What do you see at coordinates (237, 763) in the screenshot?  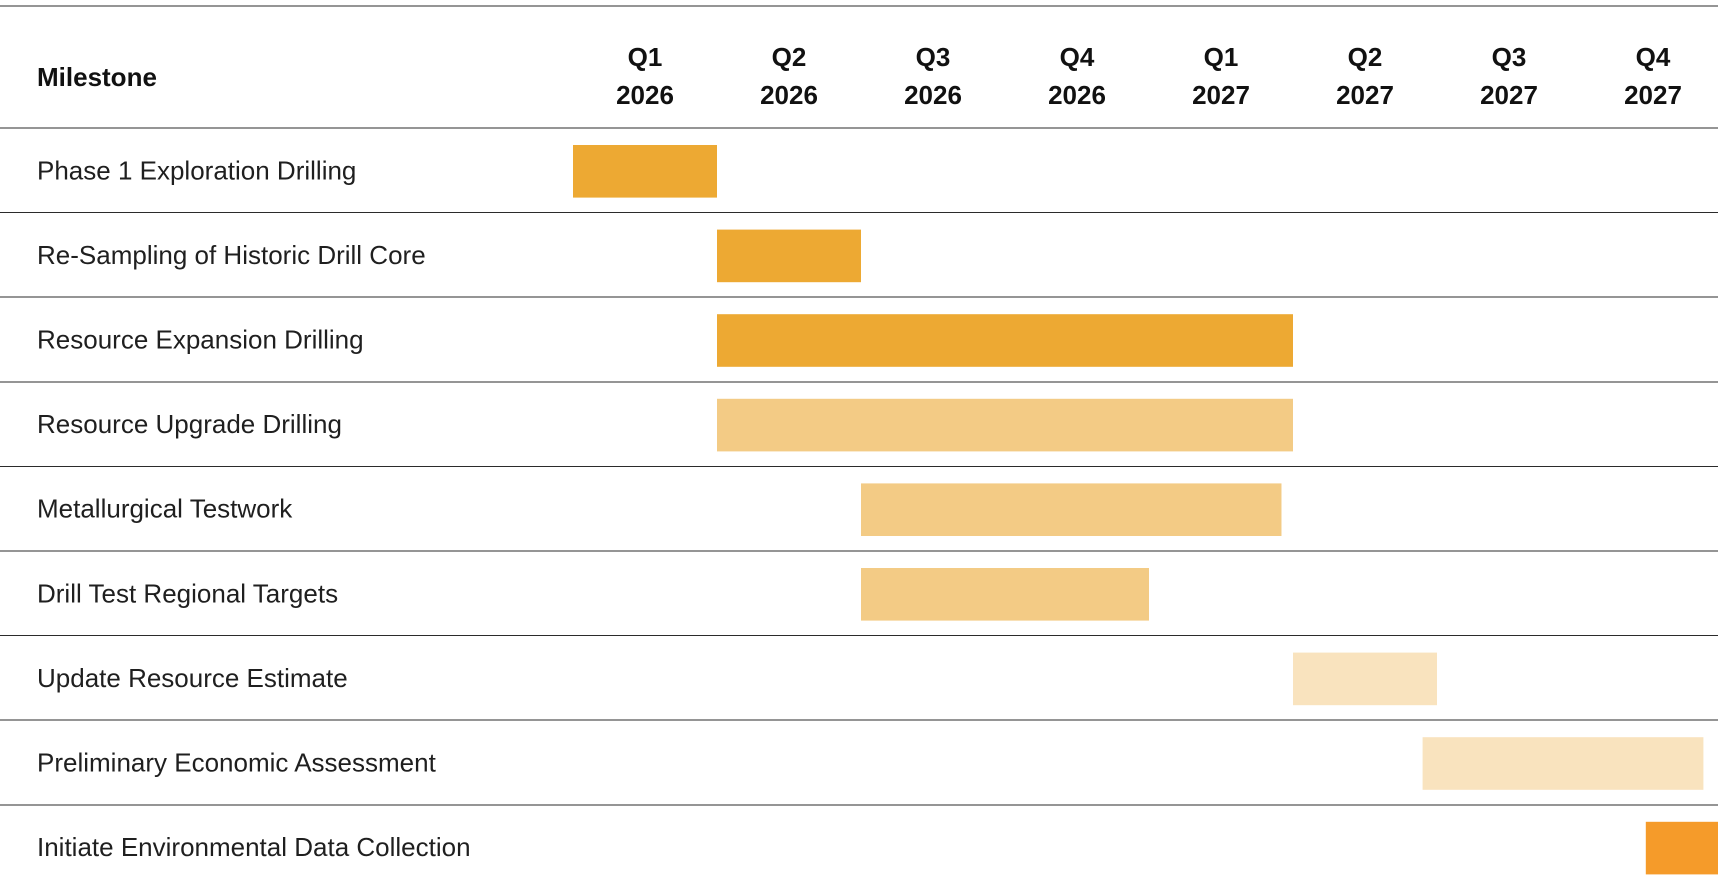 I see `task-label: Preliminary Economic Assessment` at bounding box center [237, 763].